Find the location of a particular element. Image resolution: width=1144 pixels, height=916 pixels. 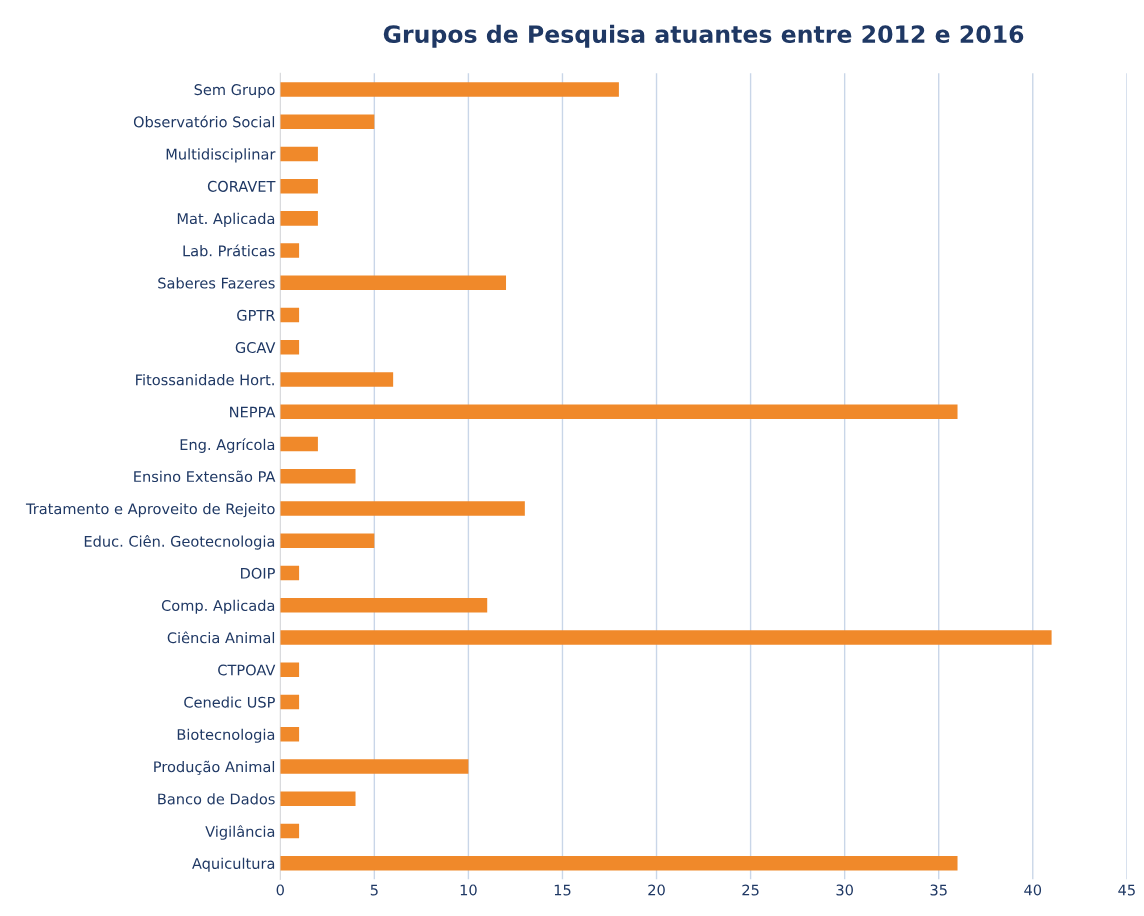

y-tick-label: GCAV is located at coordinates (255, 348).